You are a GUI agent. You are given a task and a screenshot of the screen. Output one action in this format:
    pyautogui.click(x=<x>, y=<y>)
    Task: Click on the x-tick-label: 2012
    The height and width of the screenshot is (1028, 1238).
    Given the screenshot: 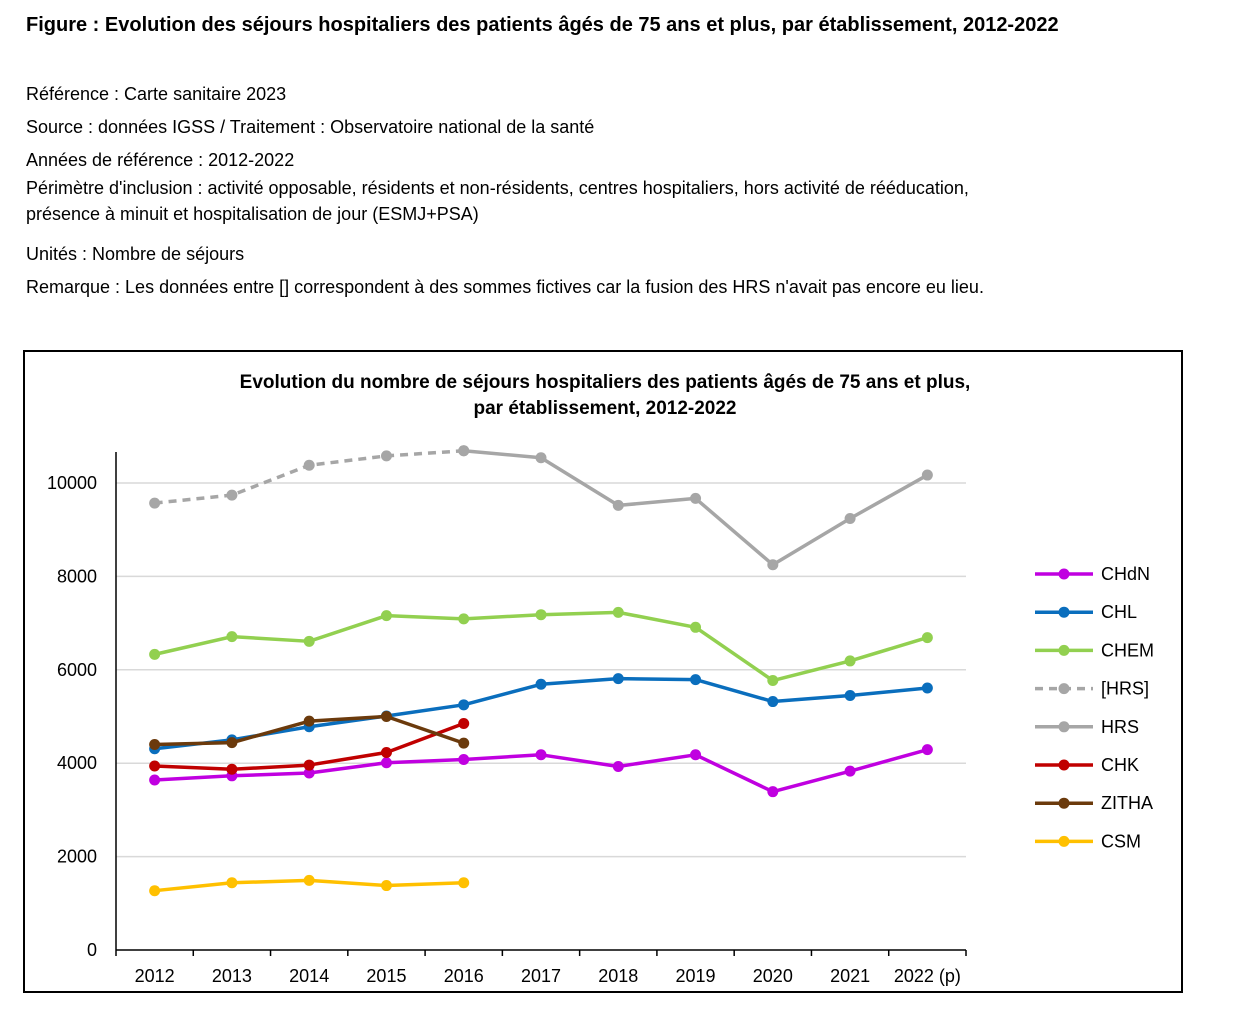 What is the action you would take?
    pyautogui.click(x=155, y=976)
    